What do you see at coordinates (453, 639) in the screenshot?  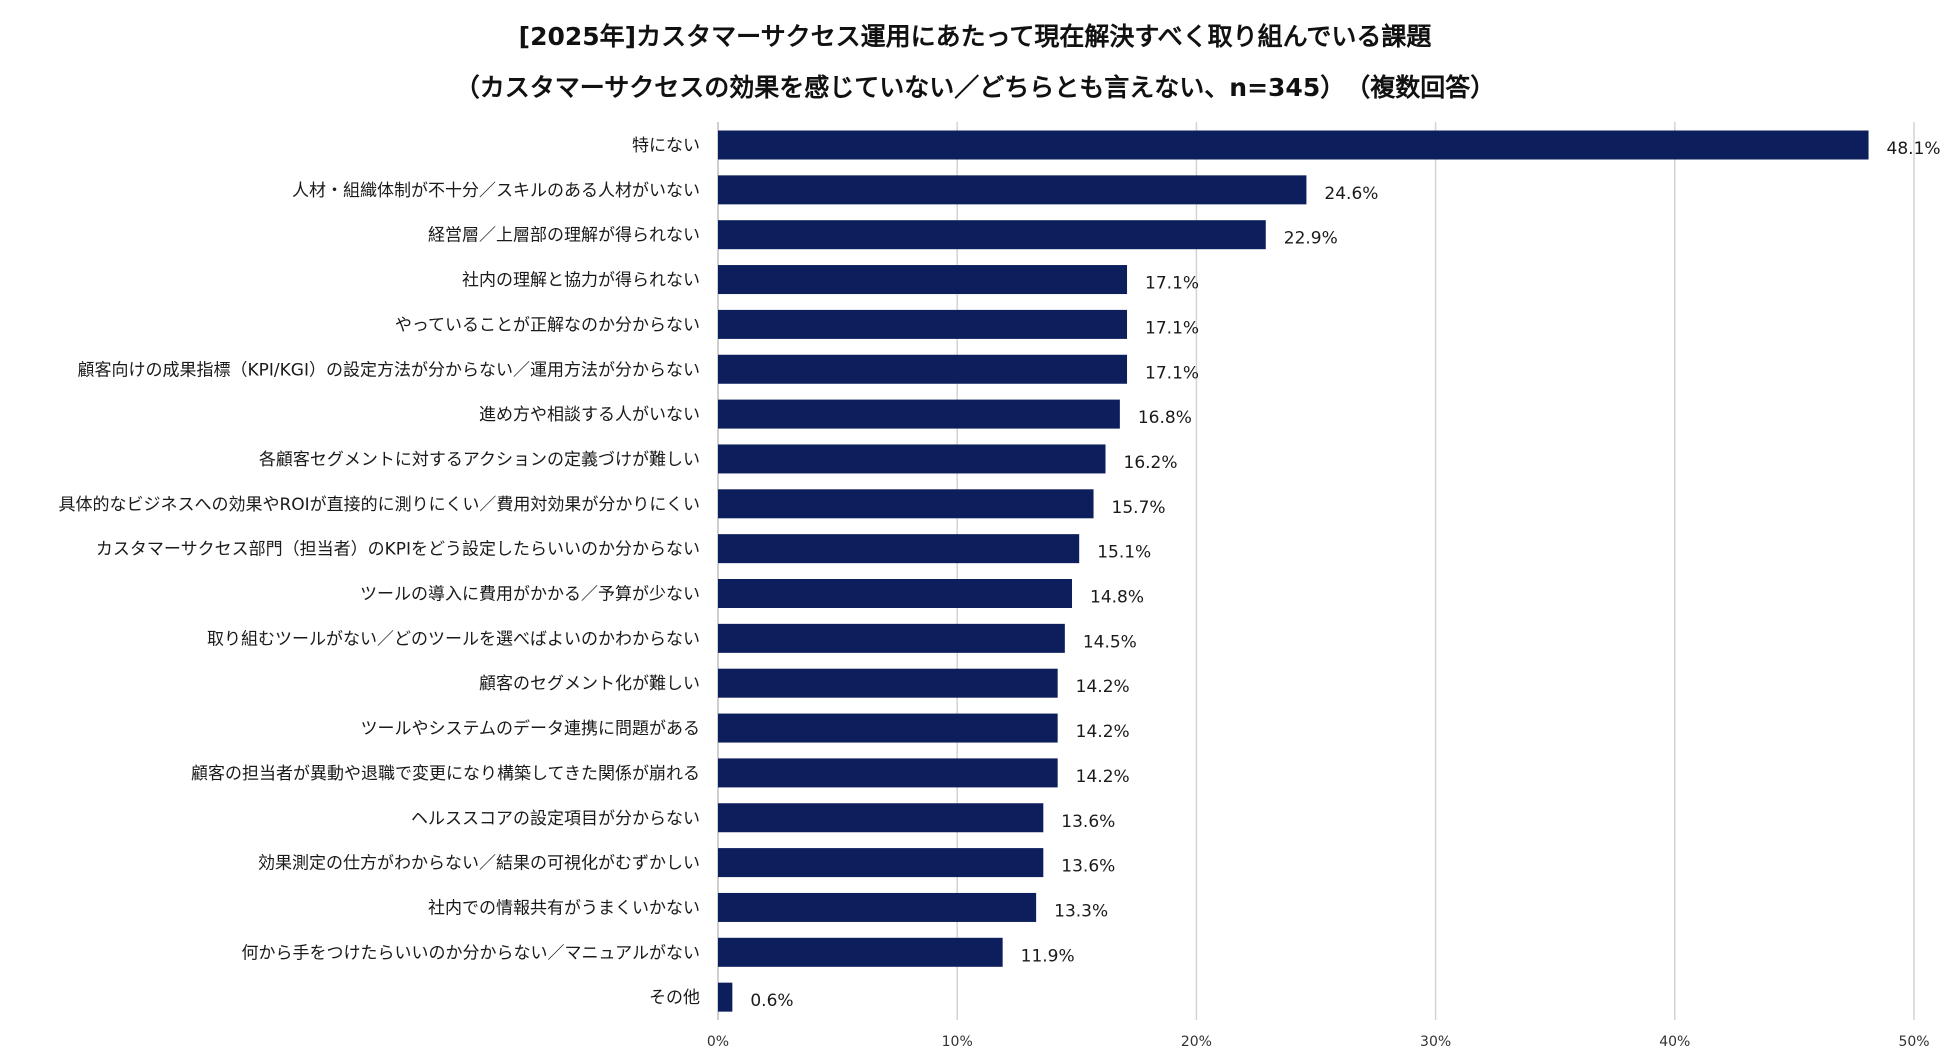 I see `category-label-12: 取り組むツールがない／どのツールを選べばよいのかわからない` at bounding box center [453, 639].